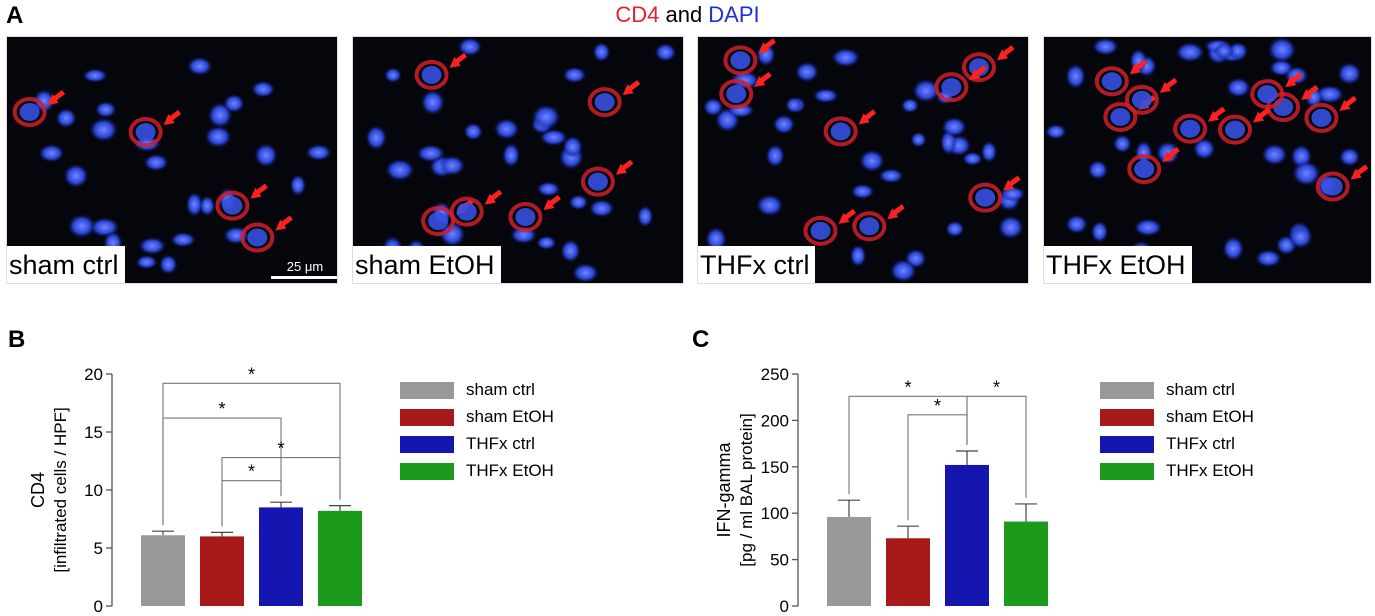  Describe the element at coordinates (1200, 435) in the screenshot. I see `legend-c: sham ctrl sham EtOH THFx ctrl THFx EtOH` at that location.